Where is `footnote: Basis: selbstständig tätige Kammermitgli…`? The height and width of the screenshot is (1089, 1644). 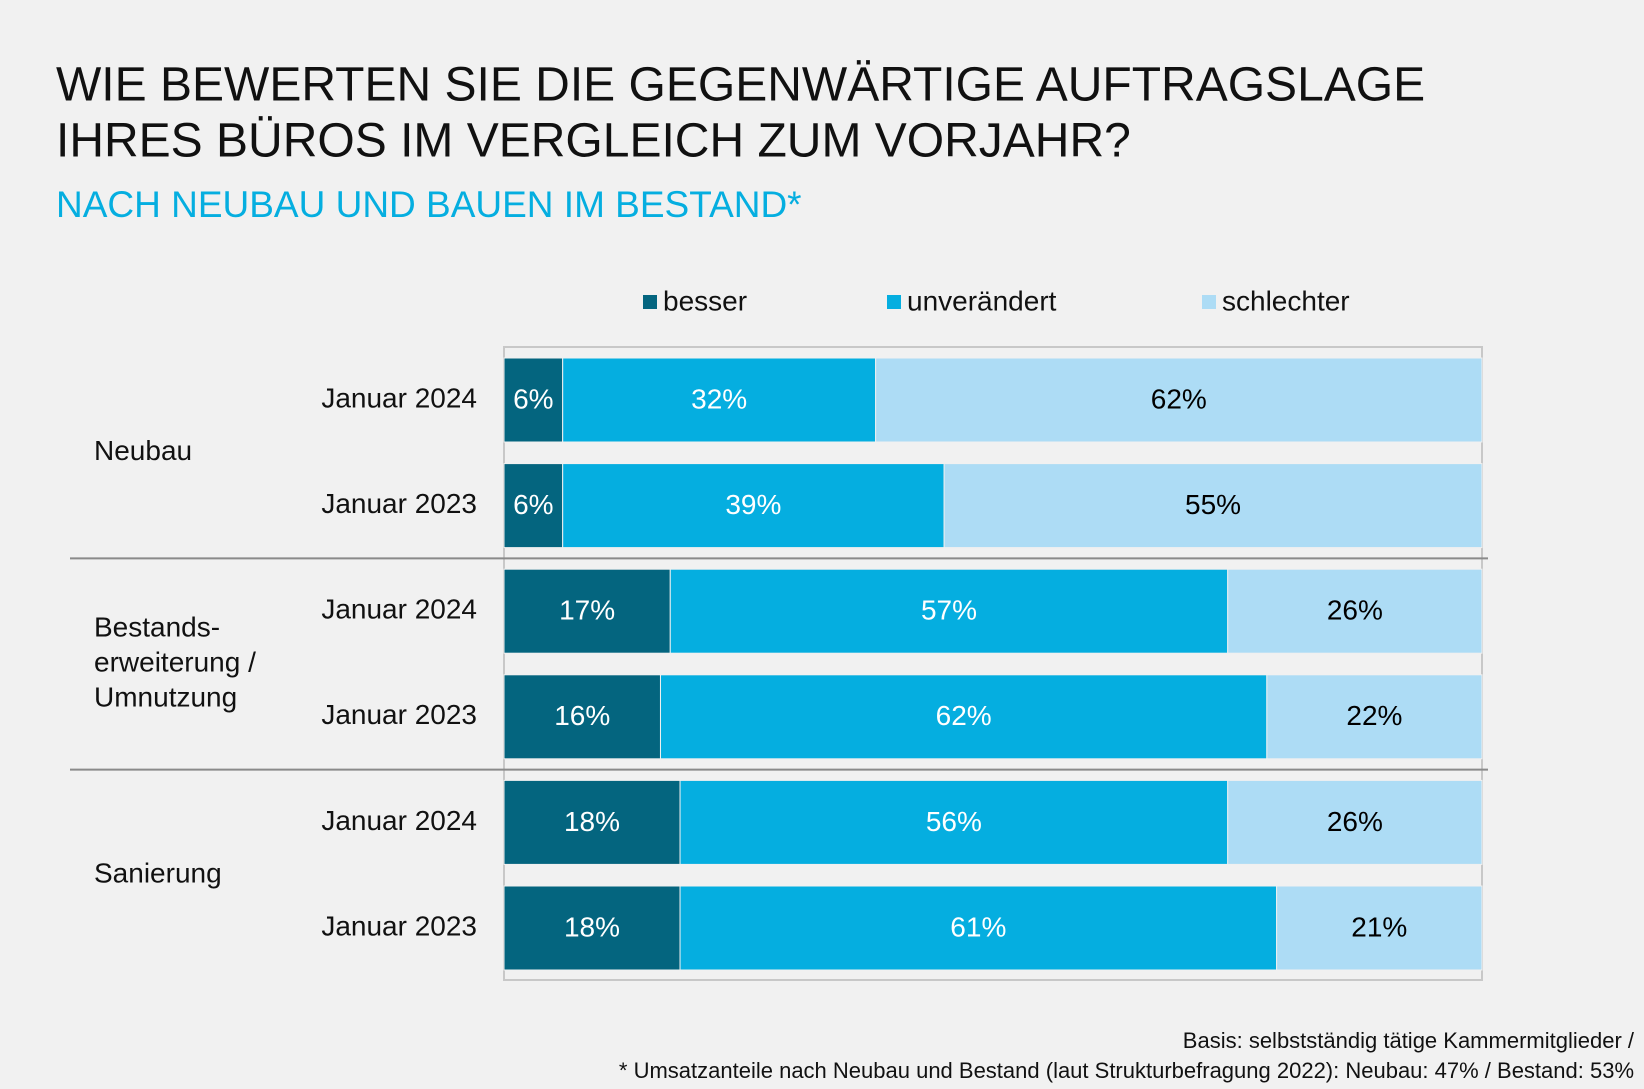
footnote: Basis: selbstständig tätige Kammermitgli… is located at coordinates (1409, 1040).